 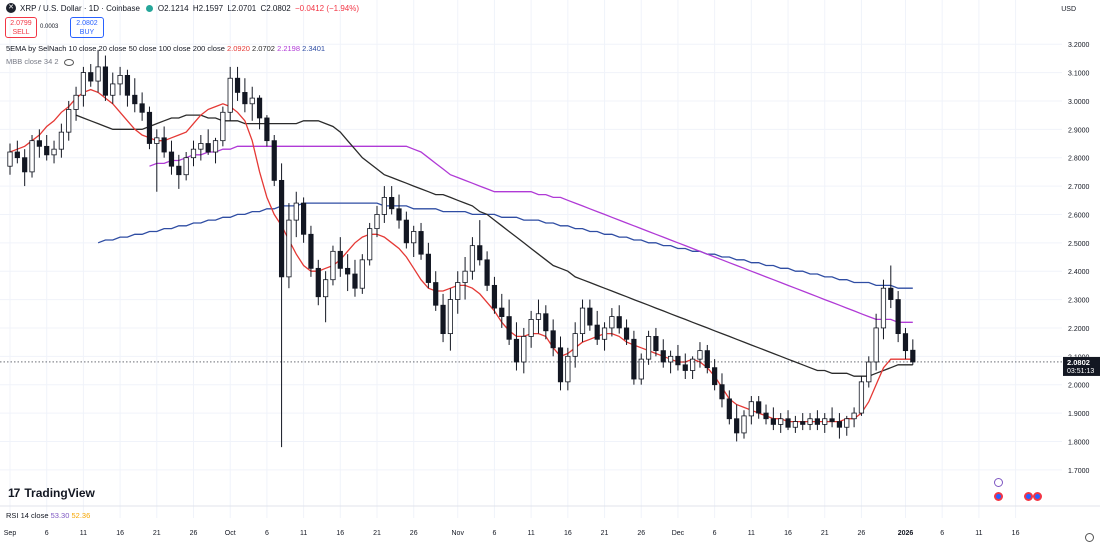 I want to click on mbb-legend: MBB close 34 2, so click(x=40, y=61).